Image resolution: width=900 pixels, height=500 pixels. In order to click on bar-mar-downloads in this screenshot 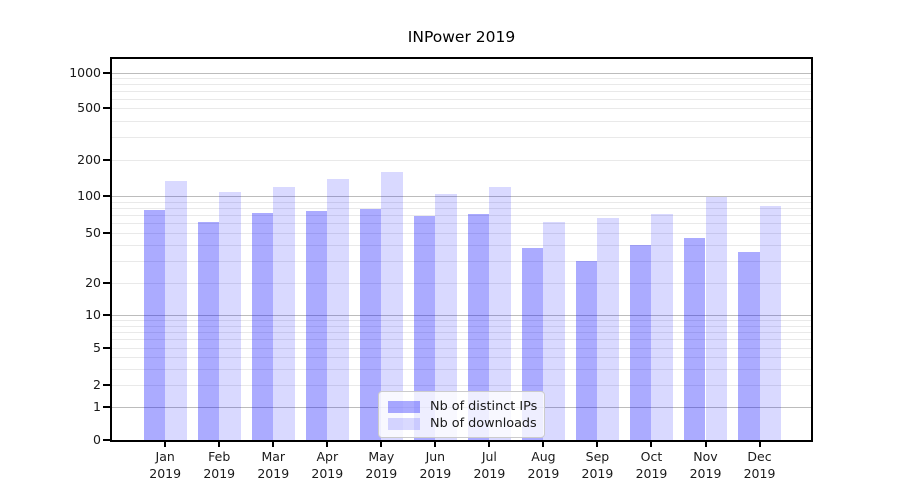, I will do `click(284, 313)`.